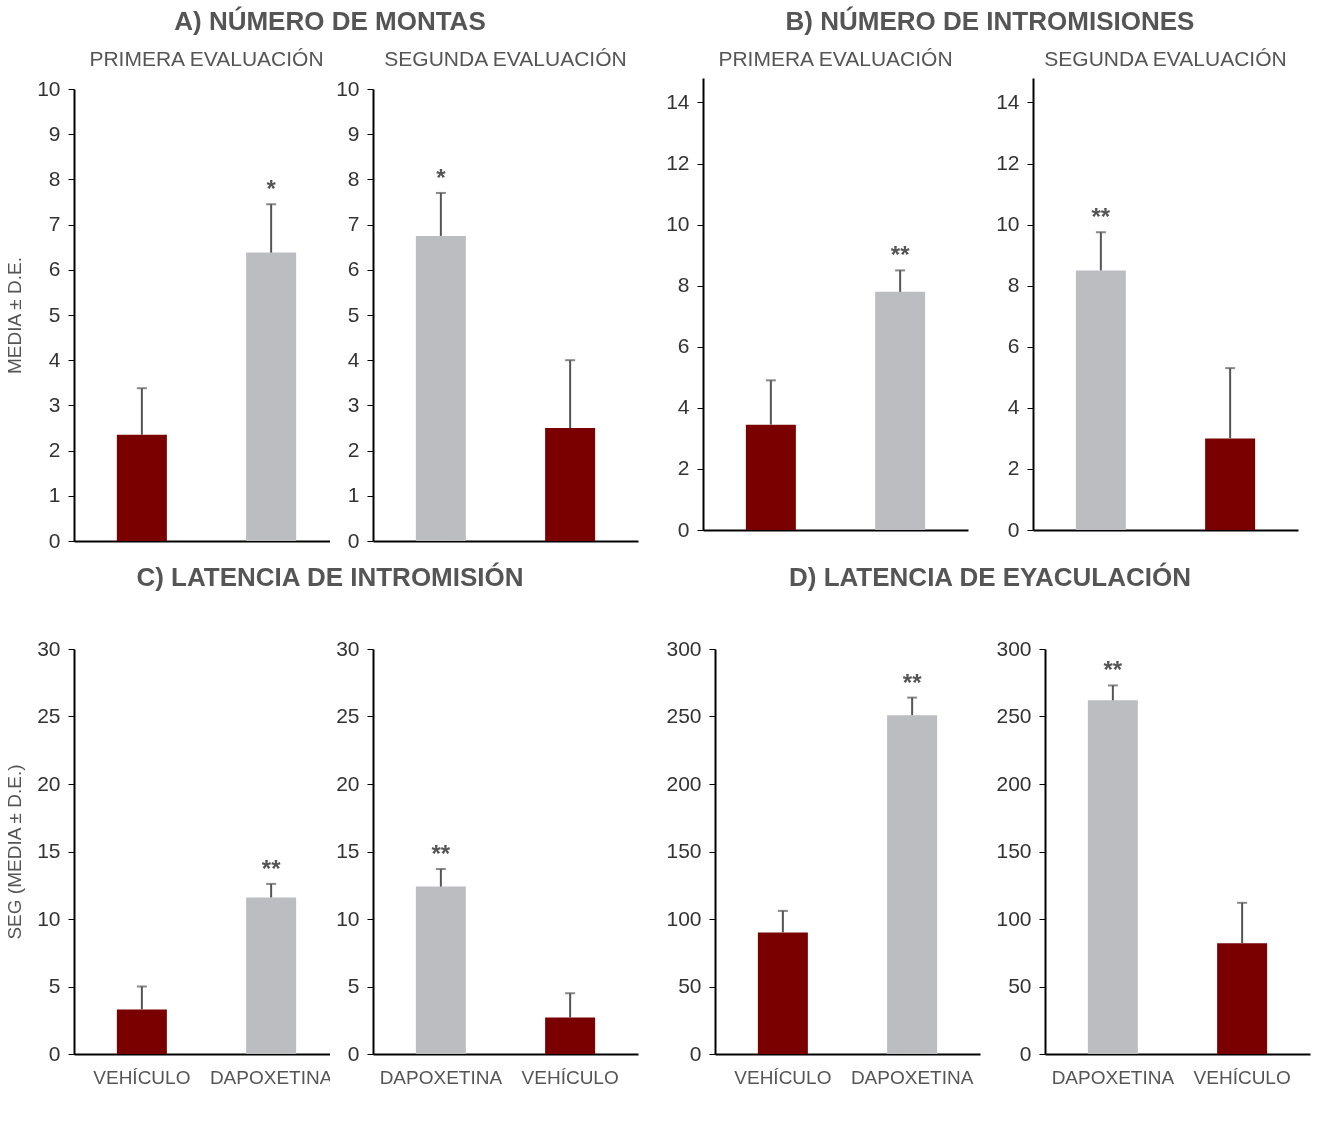 This screenshot has width=1328, height=1128. Describe the element at coordinates (15, 315) in the screenshot. I see `y-axis-title: MEDIA ± D.E.` at that location.